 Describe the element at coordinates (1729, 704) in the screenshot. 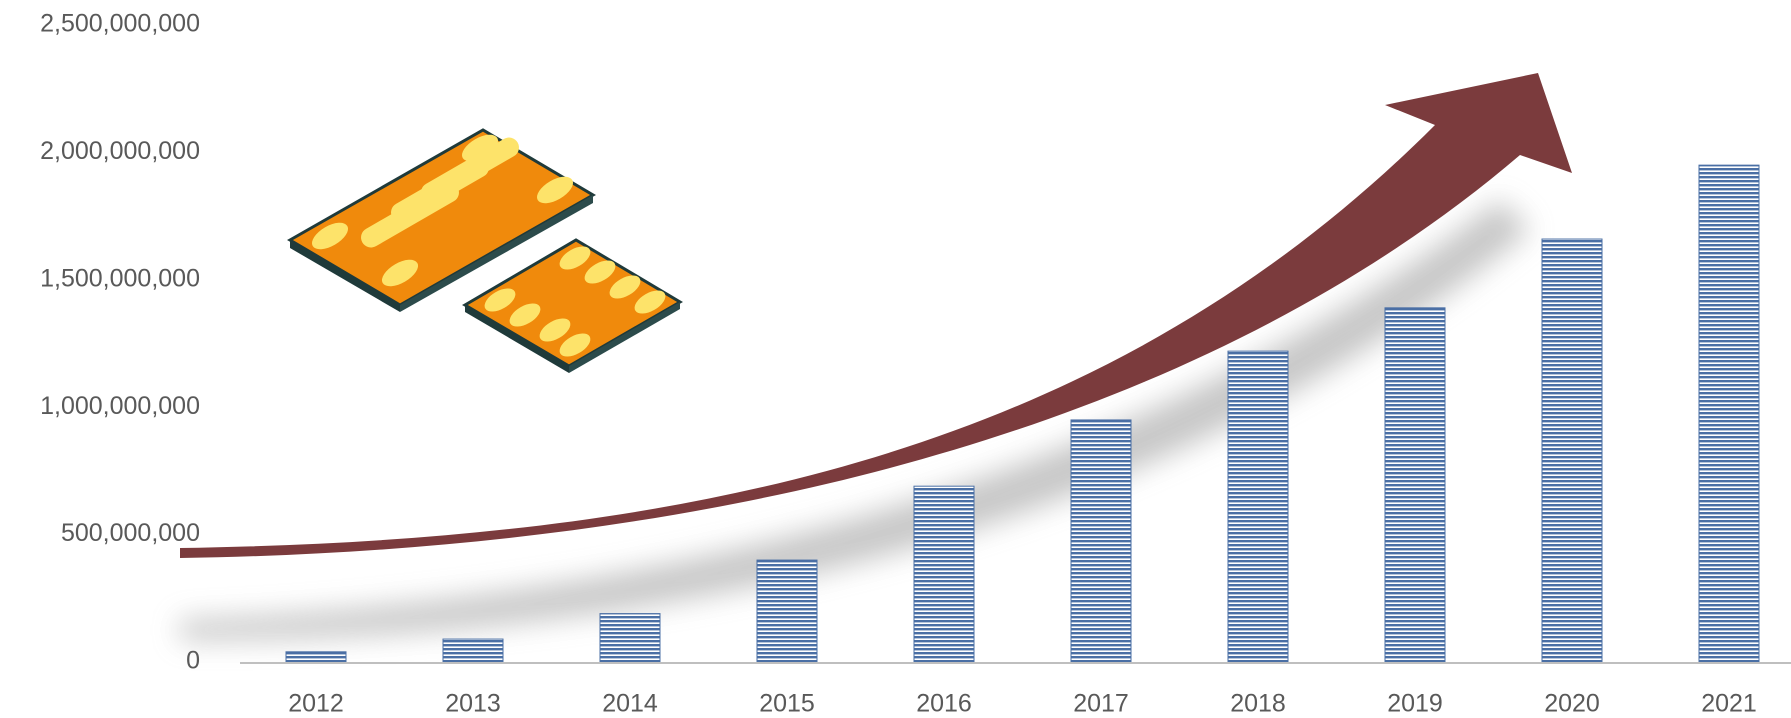

I see `x-tick-label: 2021` at that location.